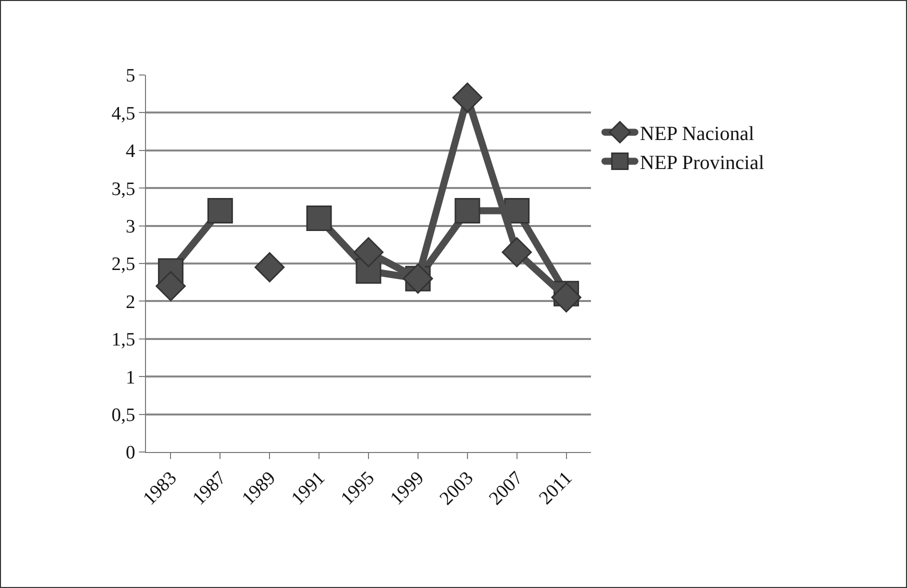  What do you see at coordinates (131, 377) in the screenshot?
I see `y-tick-label: 1` at bounding box center [131, 377].